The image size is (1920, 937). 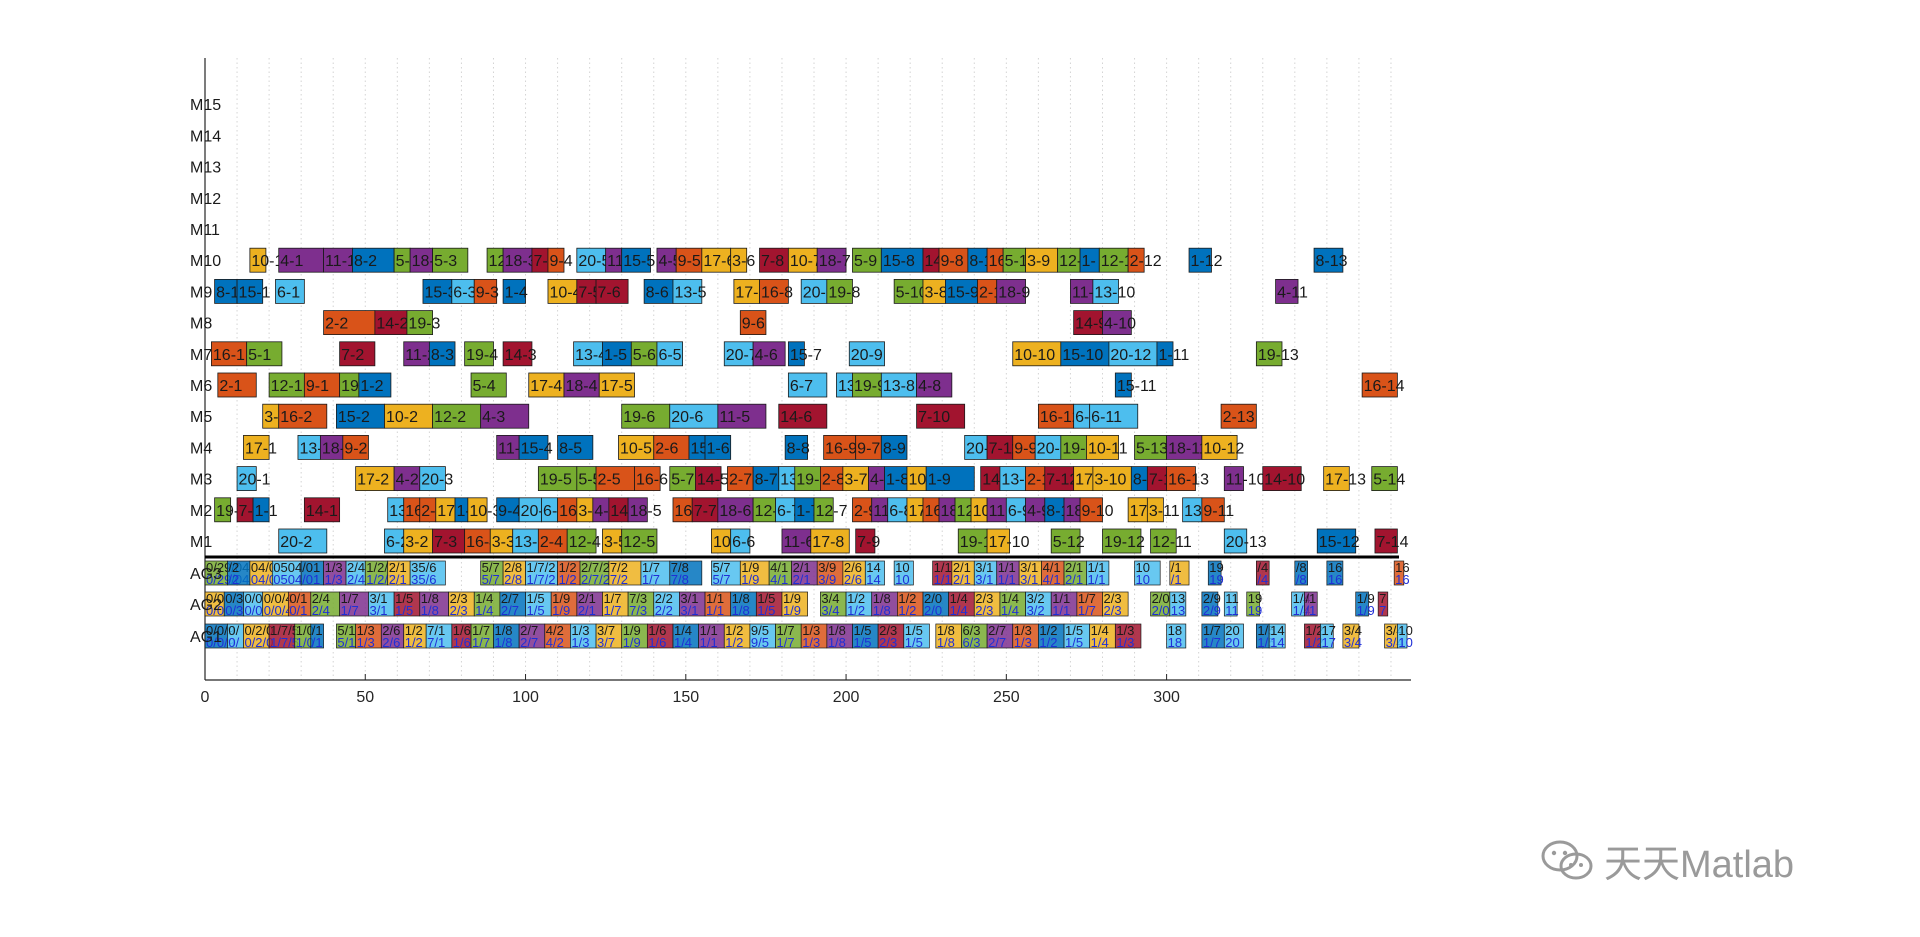 I want to click on agv-bar-label-secondary: 16, so click(x=1335, y=579).